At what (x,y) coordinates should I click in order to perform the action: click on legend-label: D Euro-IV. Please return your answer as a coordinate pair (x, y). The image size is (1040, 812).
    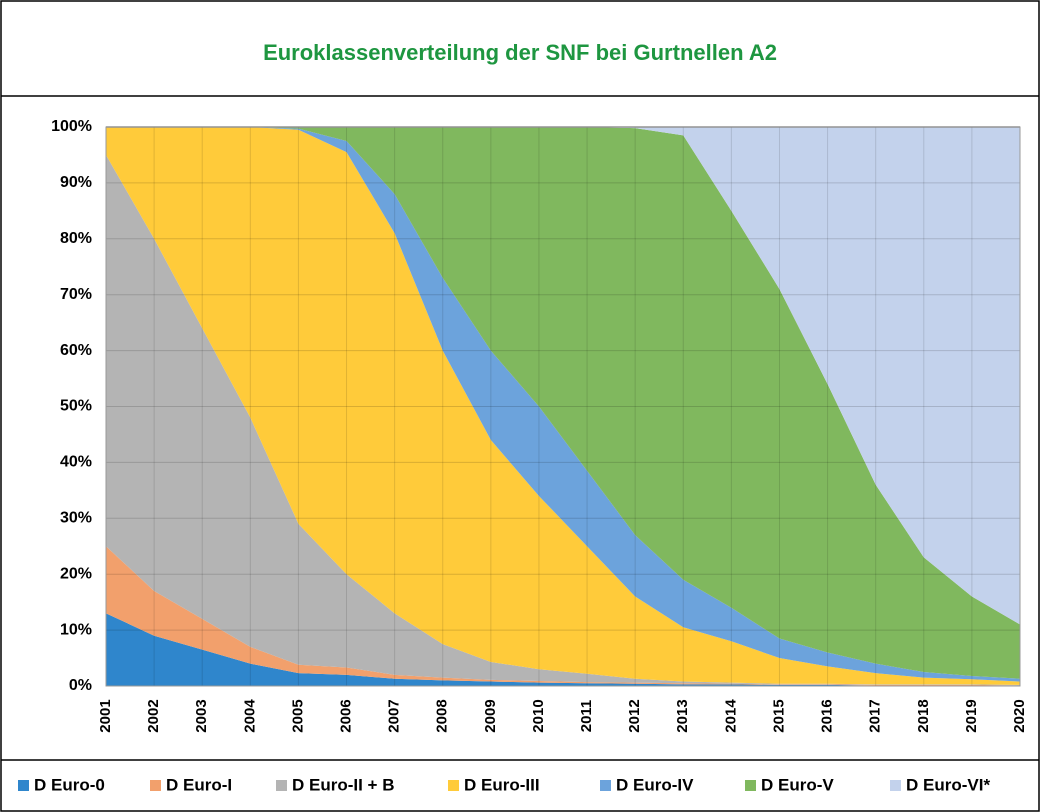
    Looking at the image, I should click on (655, 784).